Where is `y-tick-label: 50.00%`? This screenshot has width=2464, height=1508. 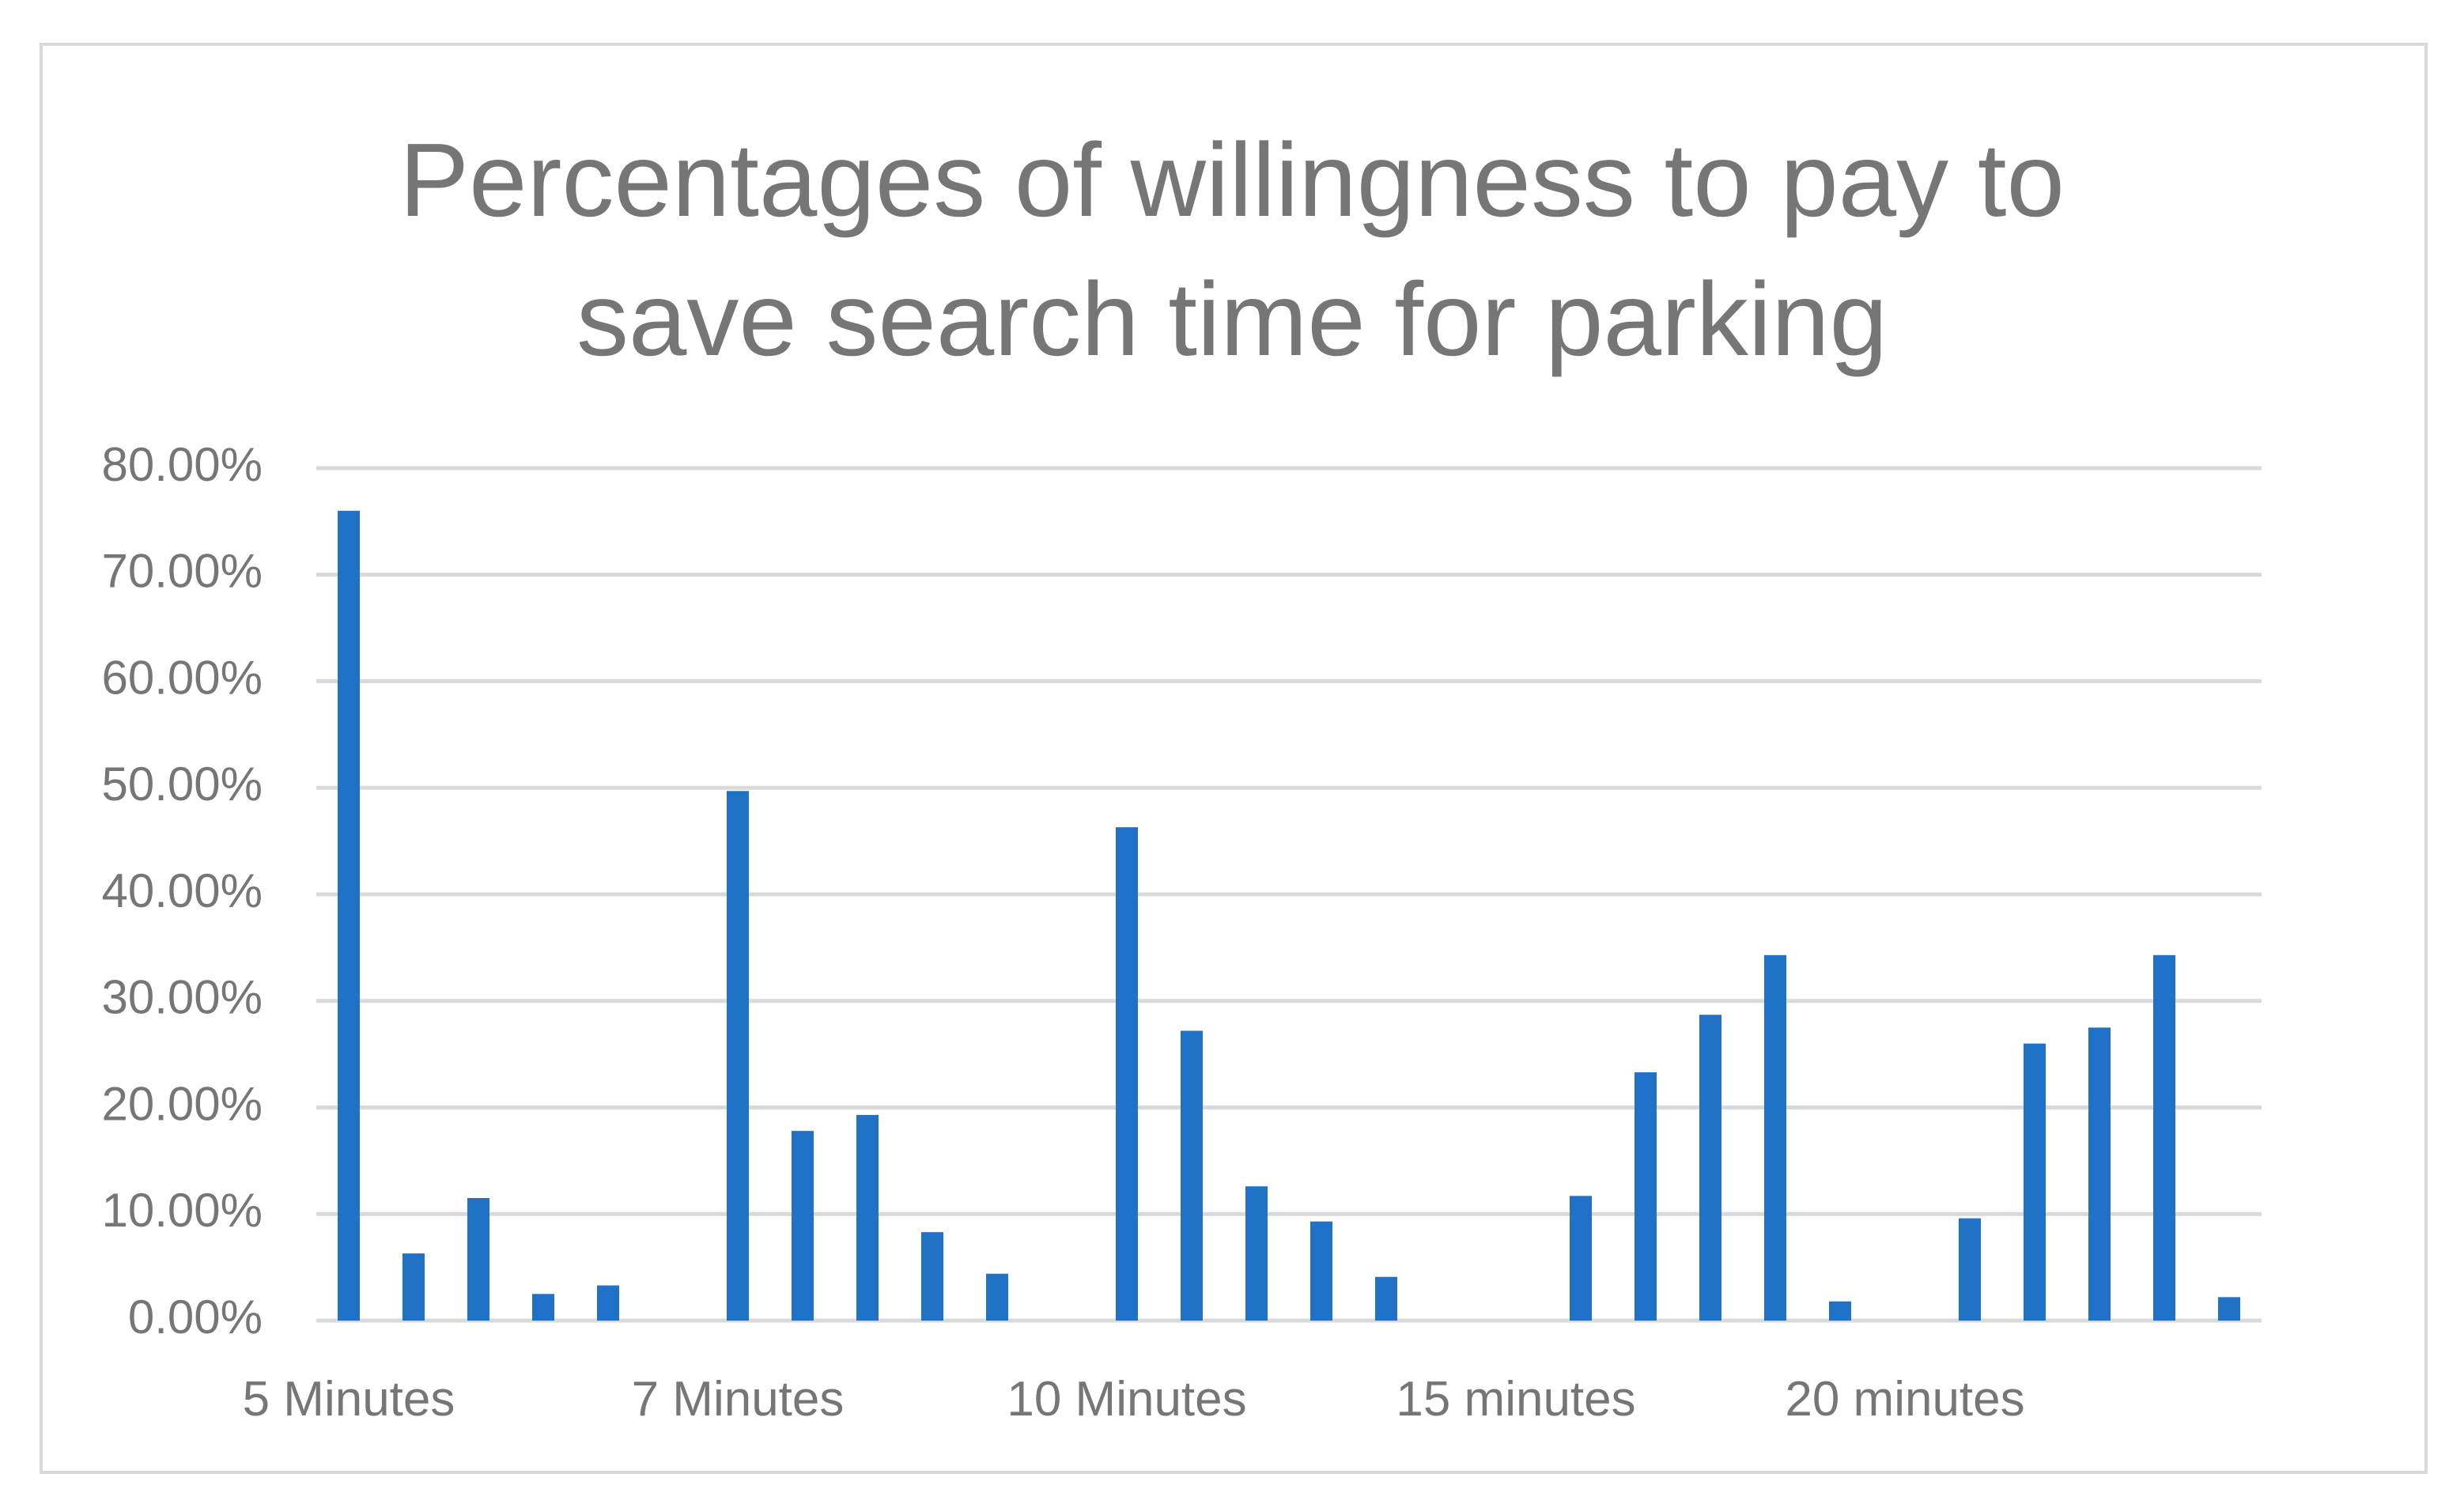
y-tick-label: 50.00% is located at coordinates (182, 784).